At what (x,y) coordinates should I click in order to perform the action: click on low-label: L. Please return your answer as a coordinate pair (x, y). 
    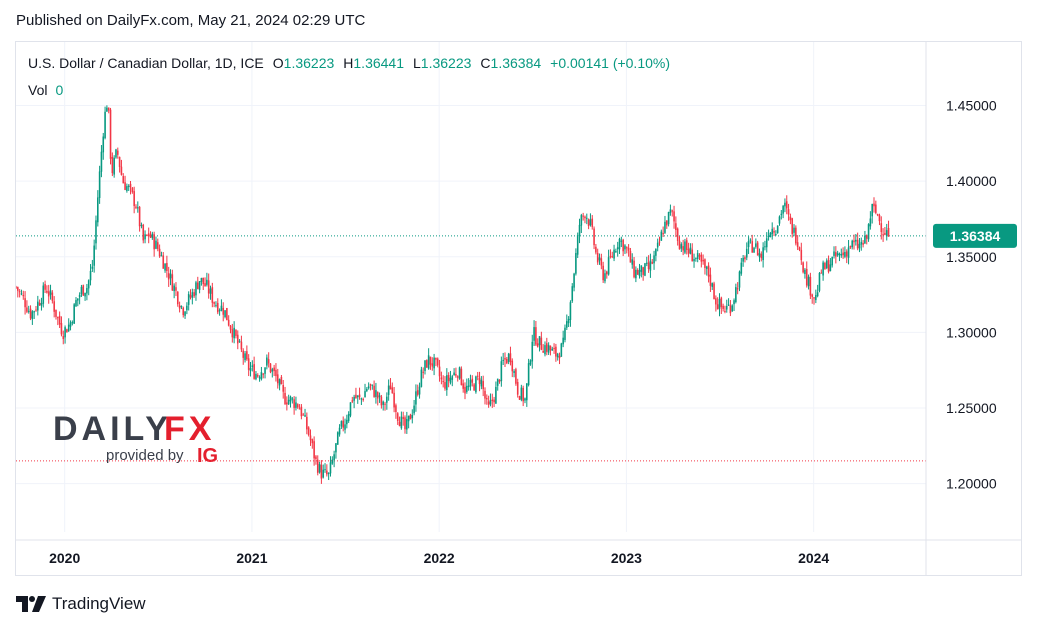
    Looking at the image, I should click on (417, 63).